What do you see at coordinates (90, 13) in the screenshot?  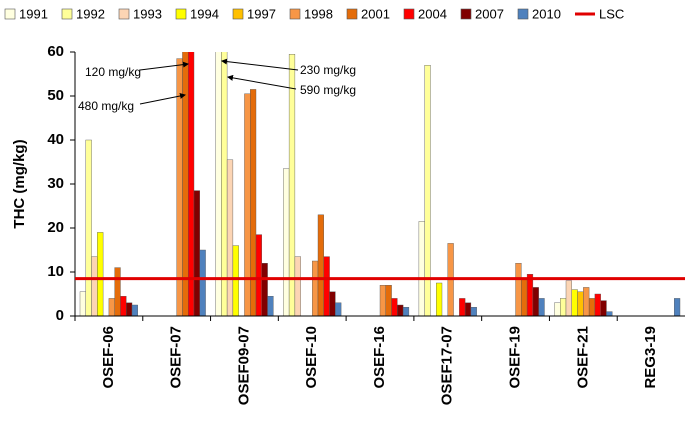 I see `legend-label: 1992` at bounding box center [90, 13].